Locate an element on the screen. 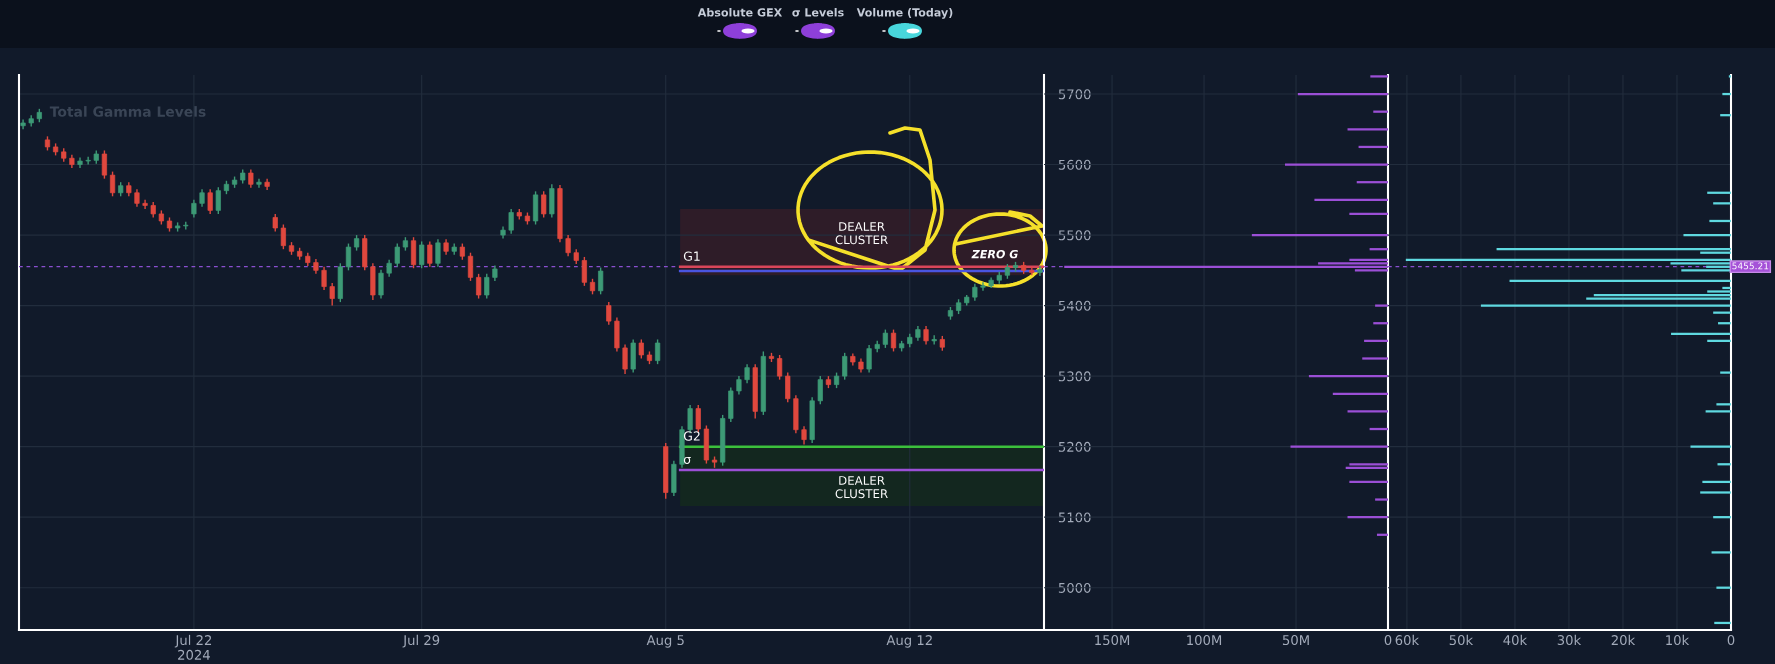  ref-line-label: ZERO G is located at coordinates (994, 254).